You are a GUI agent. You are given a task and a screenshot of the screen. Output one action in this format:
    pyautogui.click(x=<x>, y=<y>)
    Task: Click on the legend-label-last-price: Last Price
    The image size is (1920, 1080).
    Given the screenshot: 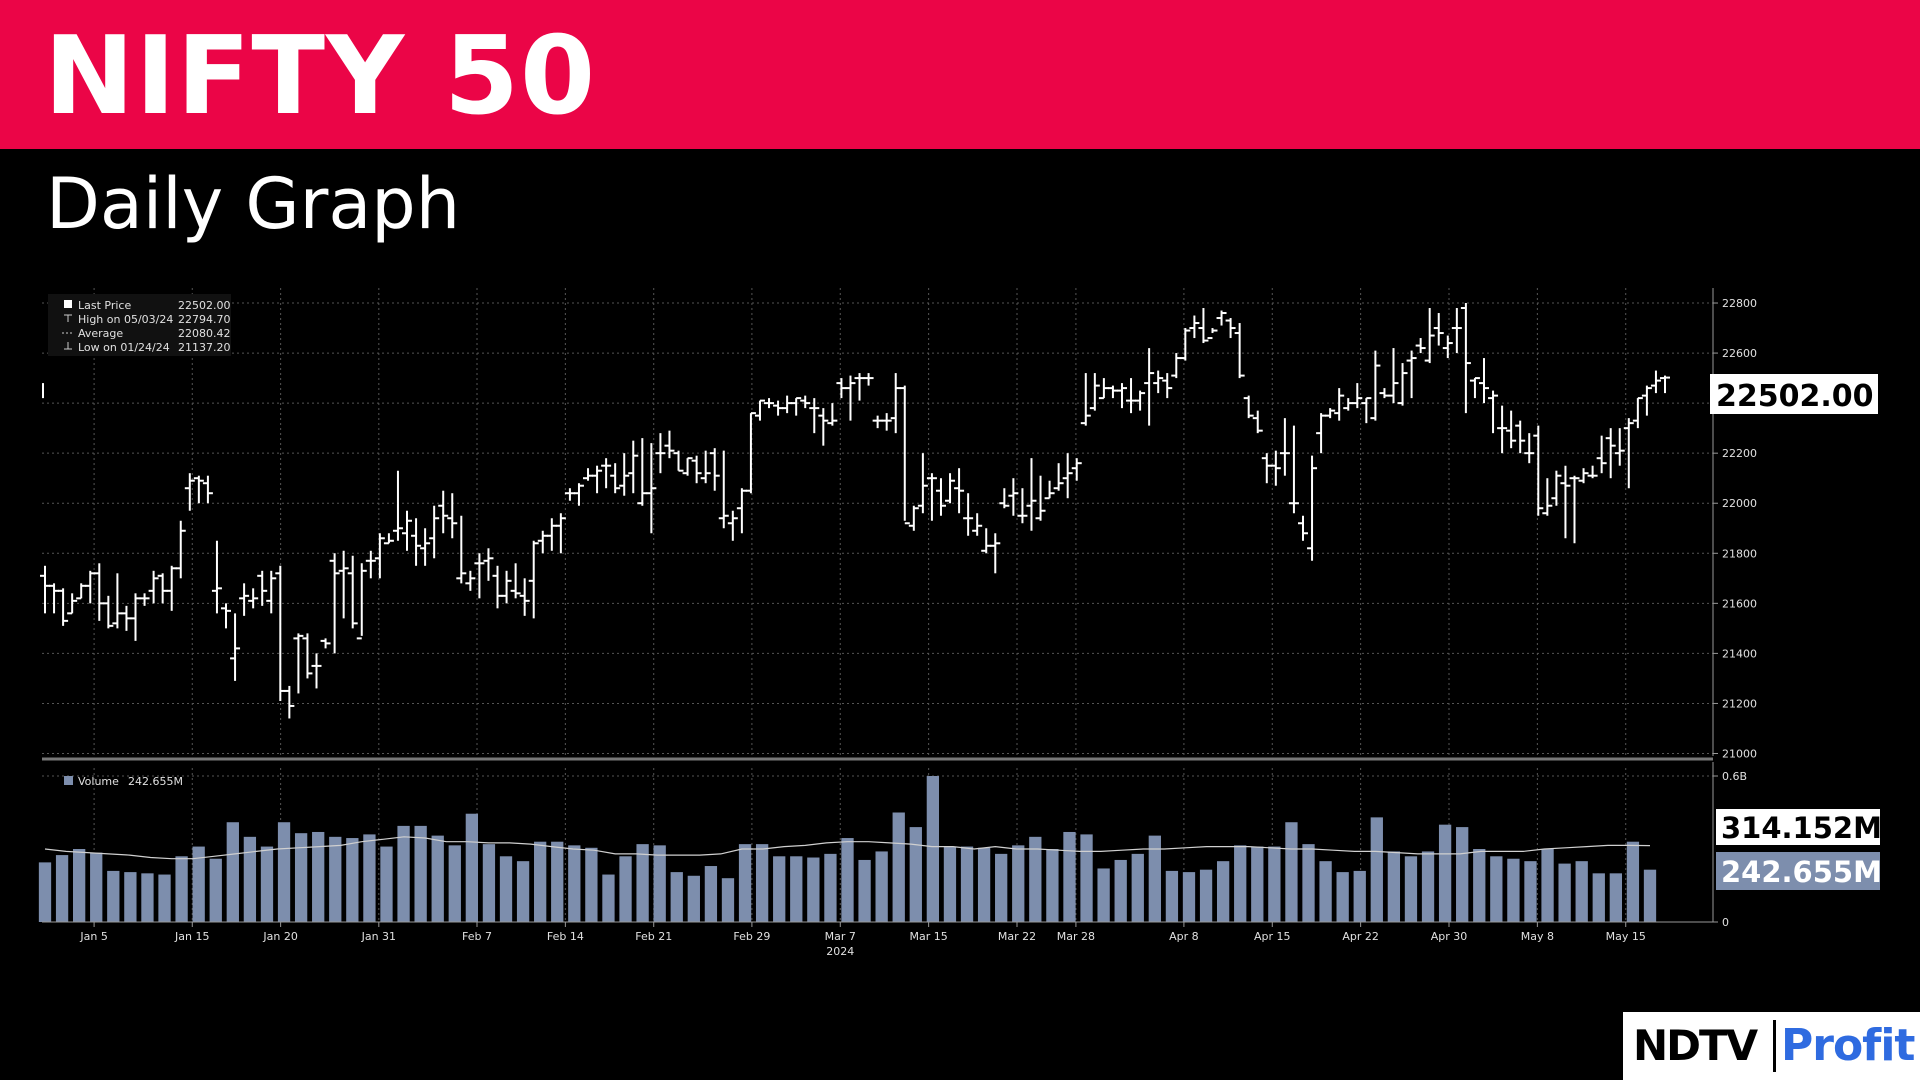 What is the action you would take?
    pyautogui.click(x=104, y=305)
    